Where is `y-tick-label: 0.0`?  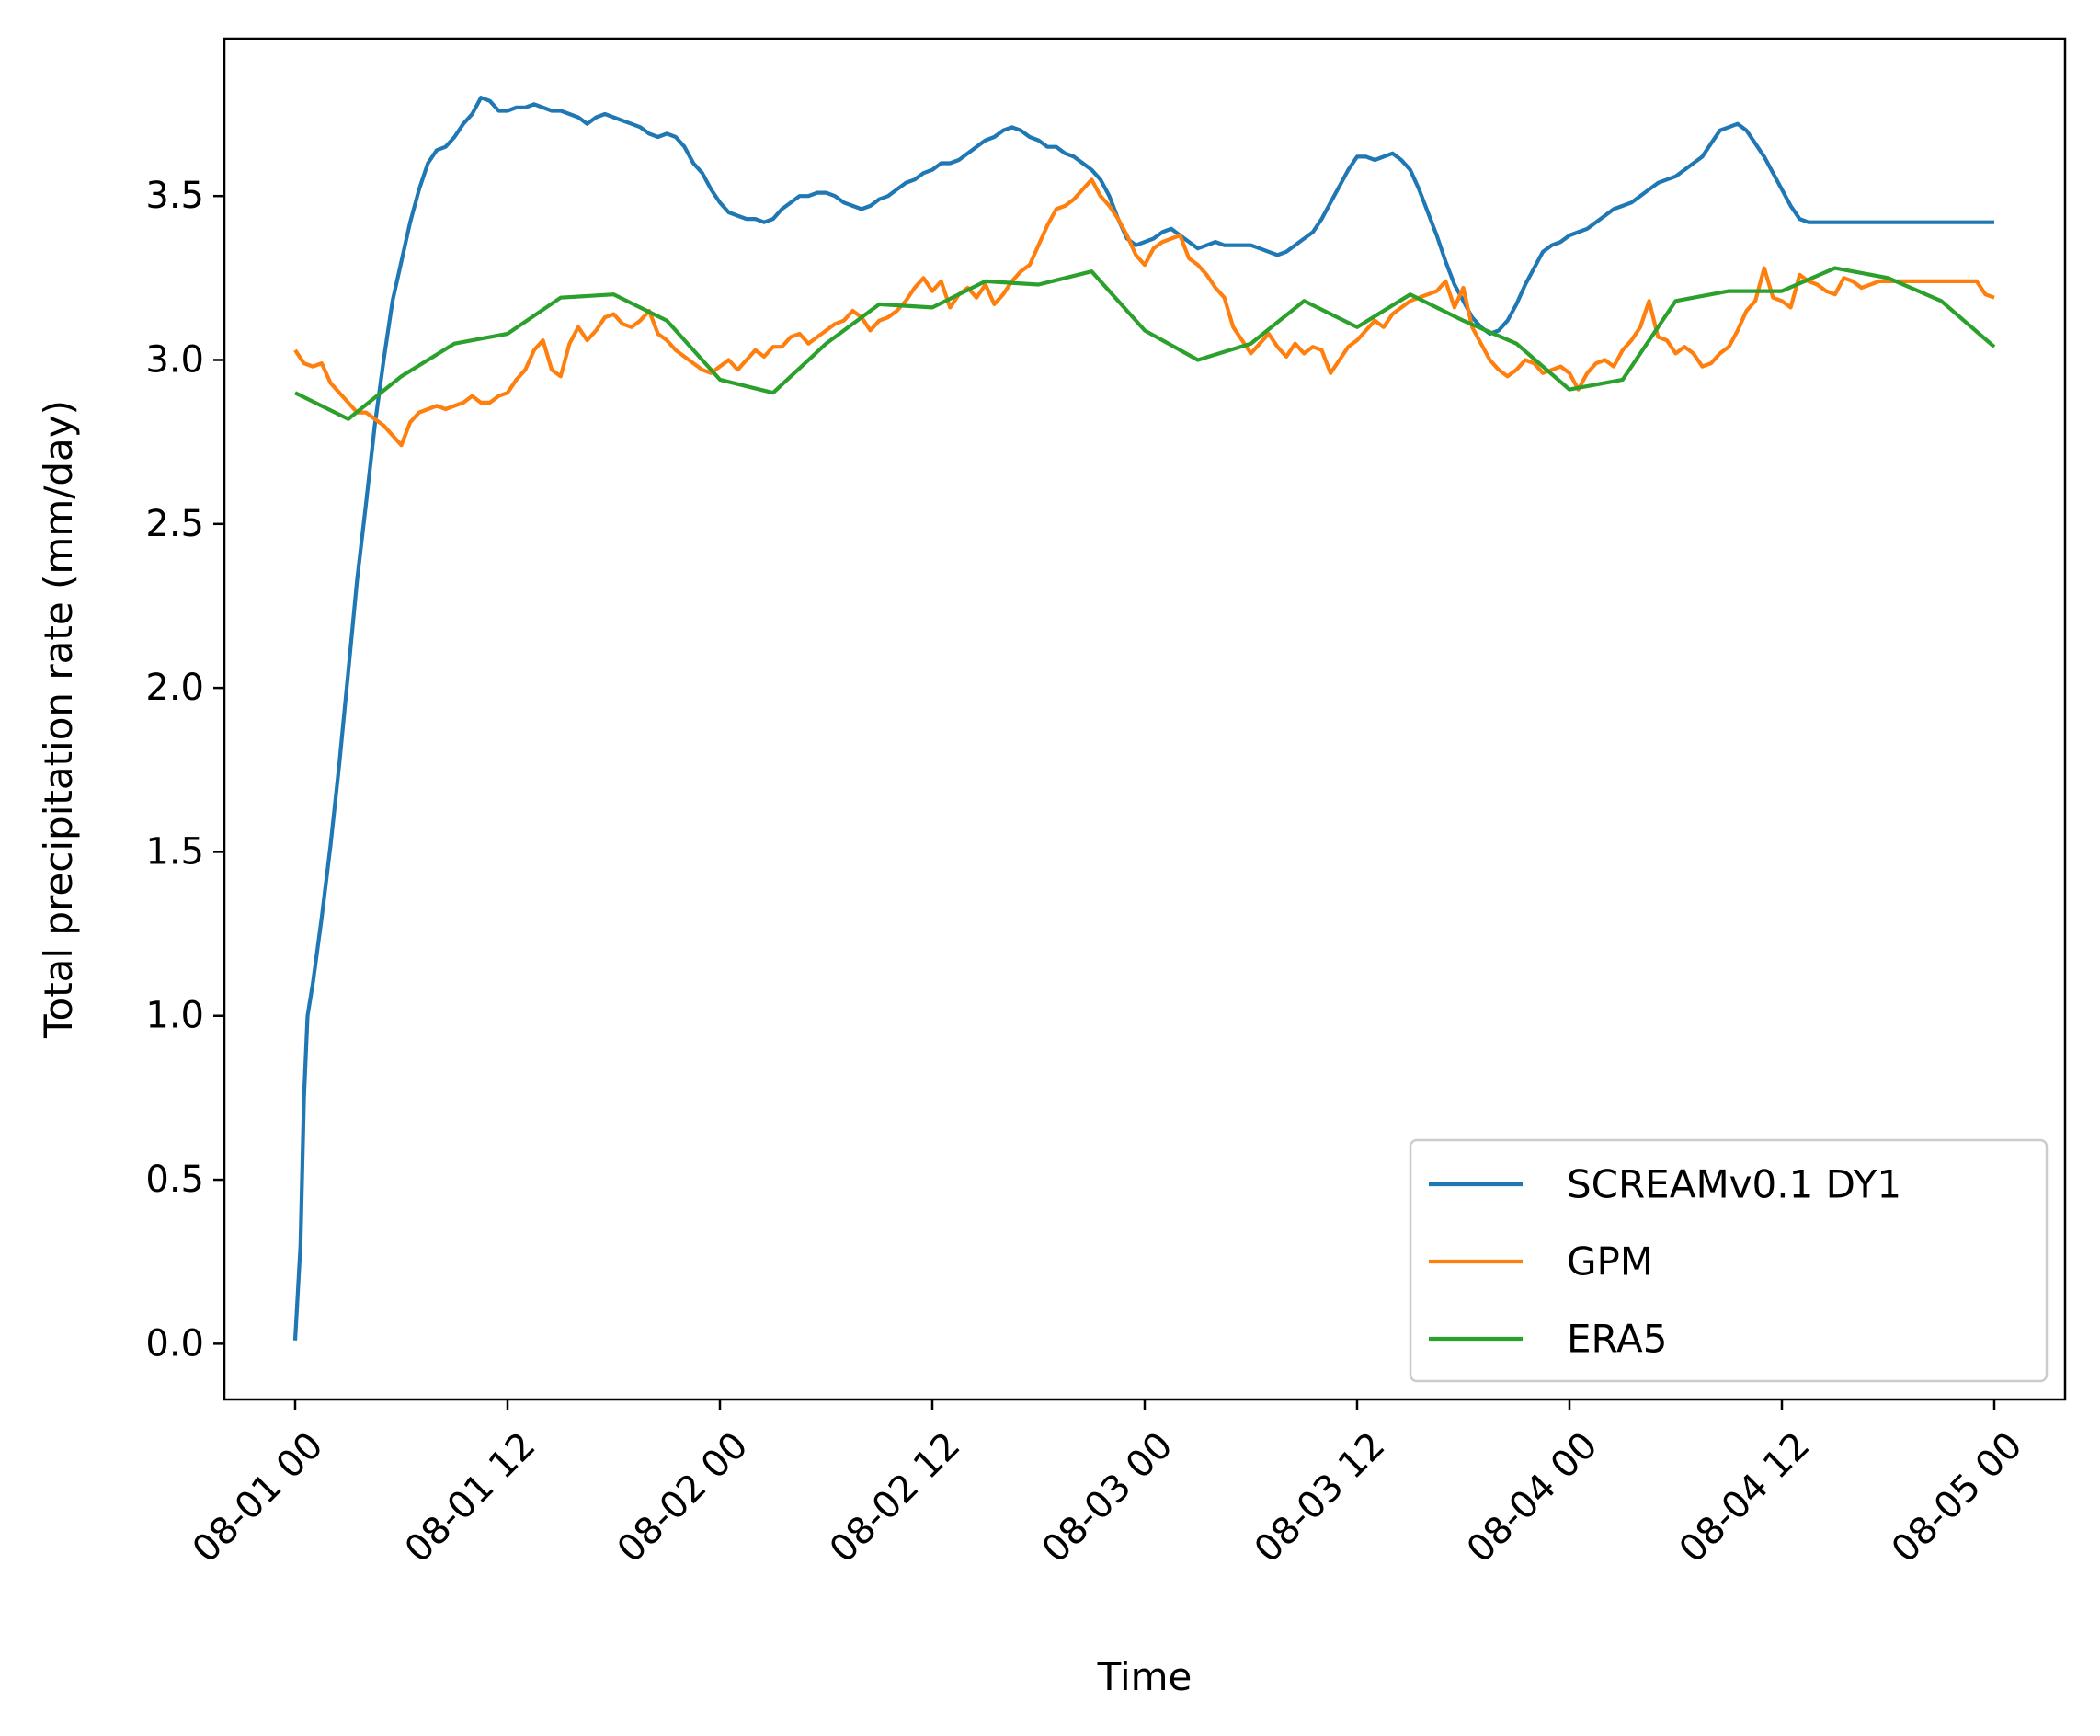
y-tick-label: 0.0 is located at coordinates (174, 1343).